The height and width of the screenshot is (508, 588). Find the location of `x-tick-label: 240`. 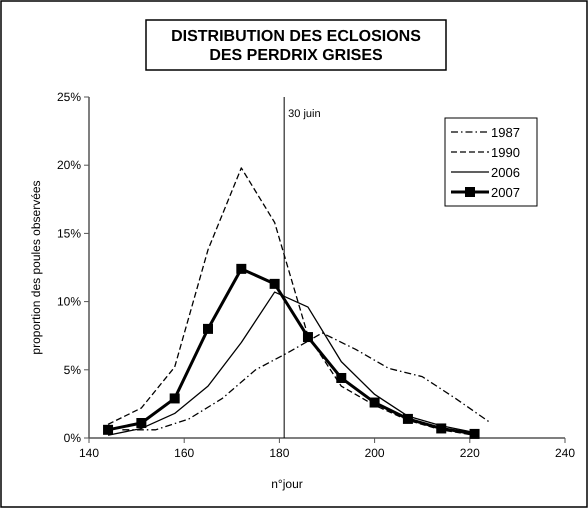

x-tick-label: 240 is located at coordinates (565, 453).